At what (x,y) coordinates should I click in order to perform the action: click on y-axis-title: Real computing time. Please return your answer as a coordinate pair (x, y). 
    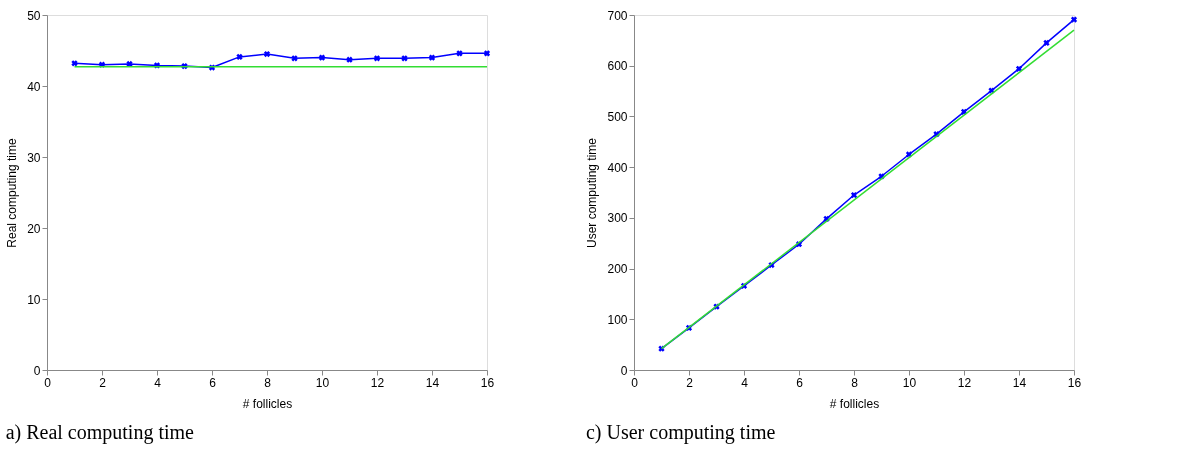
    Looking at the image, I should click on (12, 192).